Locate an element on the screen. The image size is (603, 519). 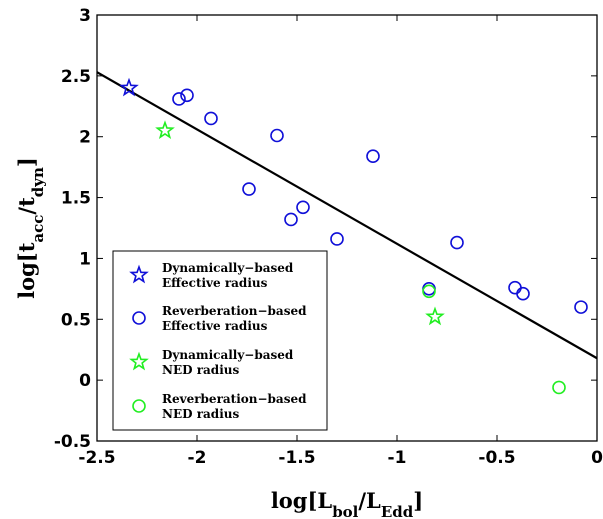
y-tick-label: 2.5 is located at coordinates (76, 77).